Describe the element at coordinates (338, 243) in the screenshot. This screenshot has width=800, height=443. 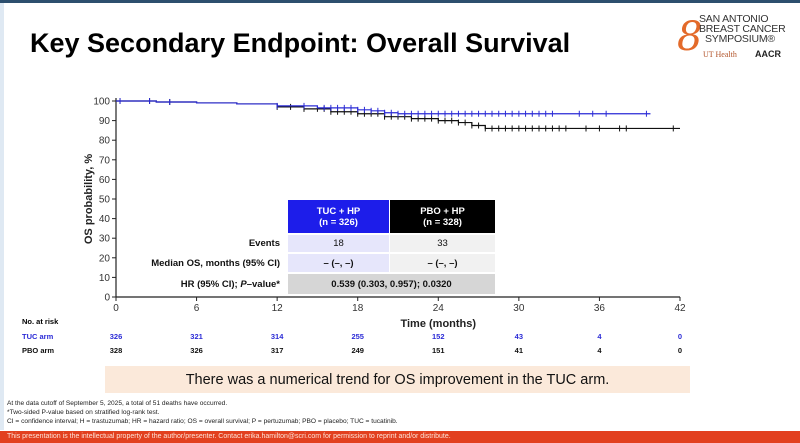
I see `events-tuc: 18` at that location.